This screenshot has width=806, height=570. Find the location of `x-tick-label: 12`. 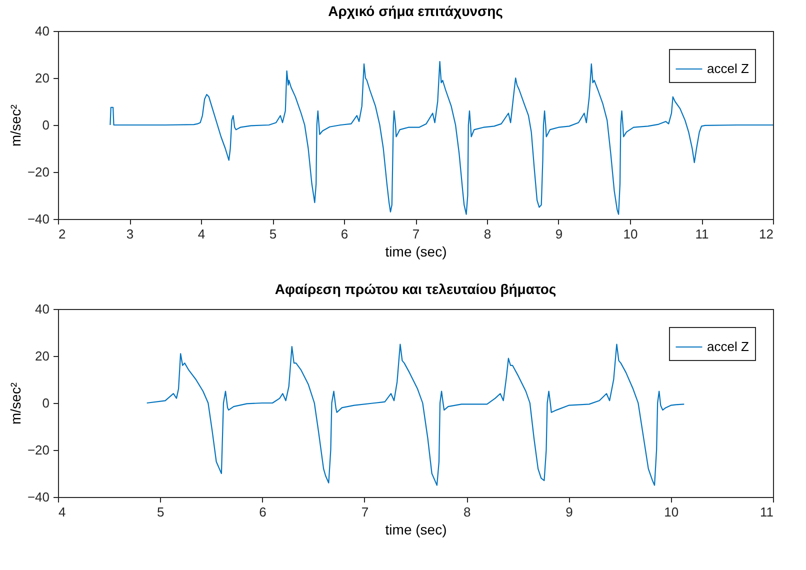

x-tick-label: 12 is located at coordinates (766, 234).